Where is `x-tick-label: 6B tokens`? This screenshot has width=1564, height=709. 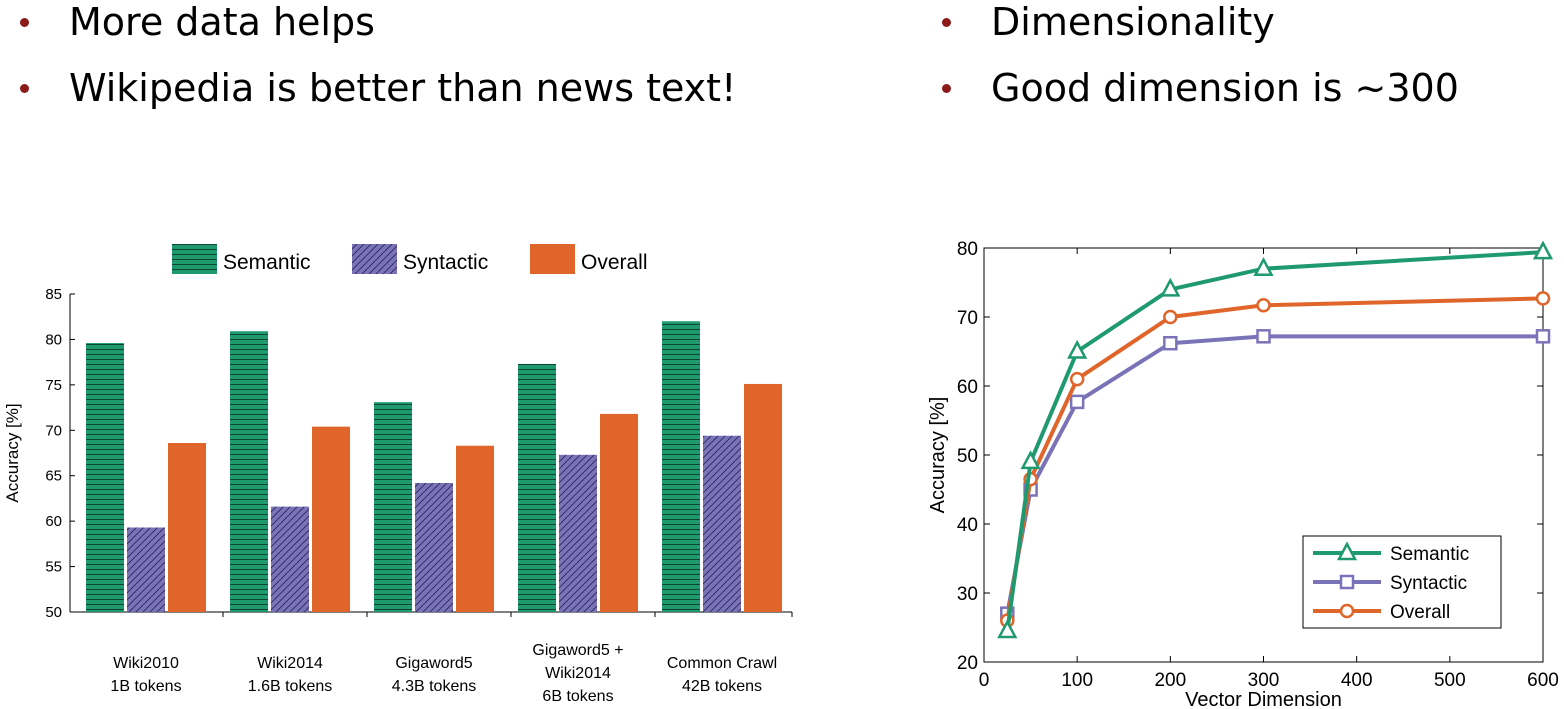 x-tick-label: 6B tokens is located at coordinates (577, 696).